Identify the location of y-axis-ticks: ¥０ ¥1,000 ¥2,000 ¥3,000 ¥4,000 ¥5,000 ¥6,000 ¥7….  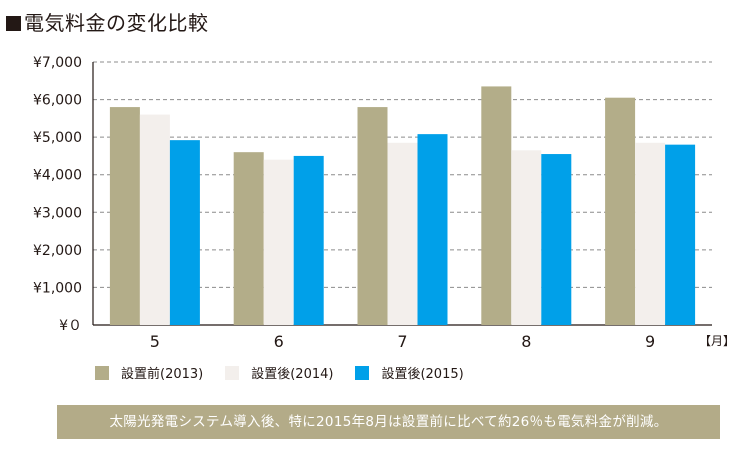
(57, 194).